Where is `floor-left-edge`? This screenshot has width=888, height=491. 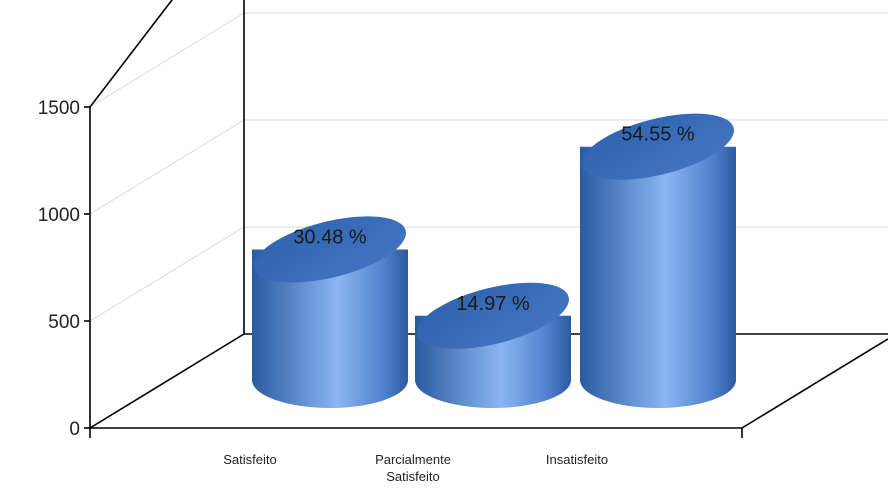 floor-left-edge is located at coordinates (167, 381).